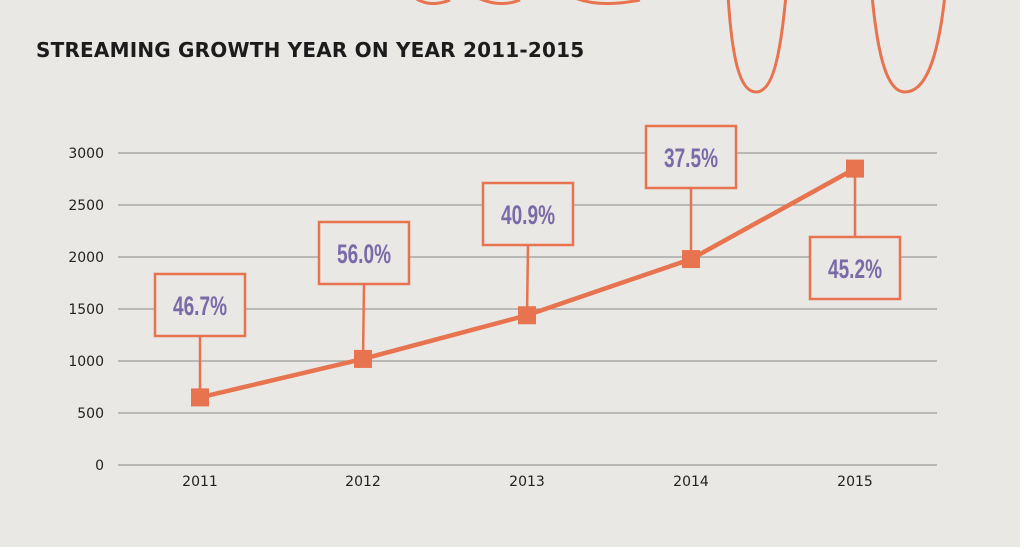  I want to click on y-tick-label: 2500, so click(86, 206).